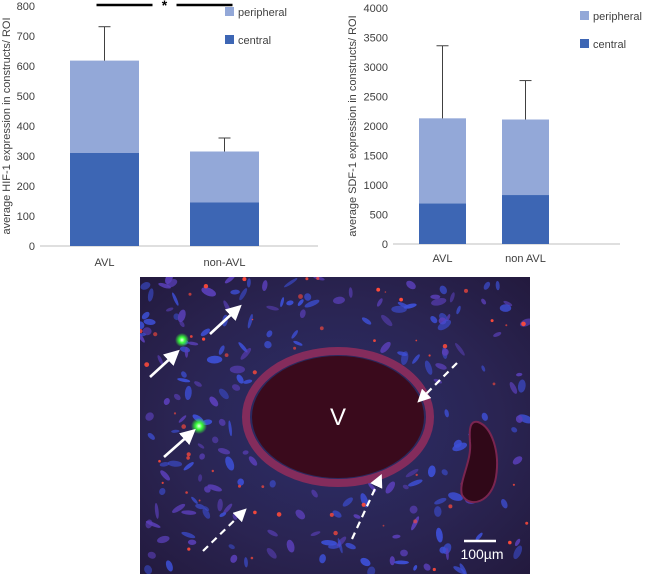 Image resolution: width=652 pixels, height=574 pixels. What do you see at coordinates (584, 15) in the screenshot?
I see `legend-swatch-peripheral` at bounding box center [584, 15].